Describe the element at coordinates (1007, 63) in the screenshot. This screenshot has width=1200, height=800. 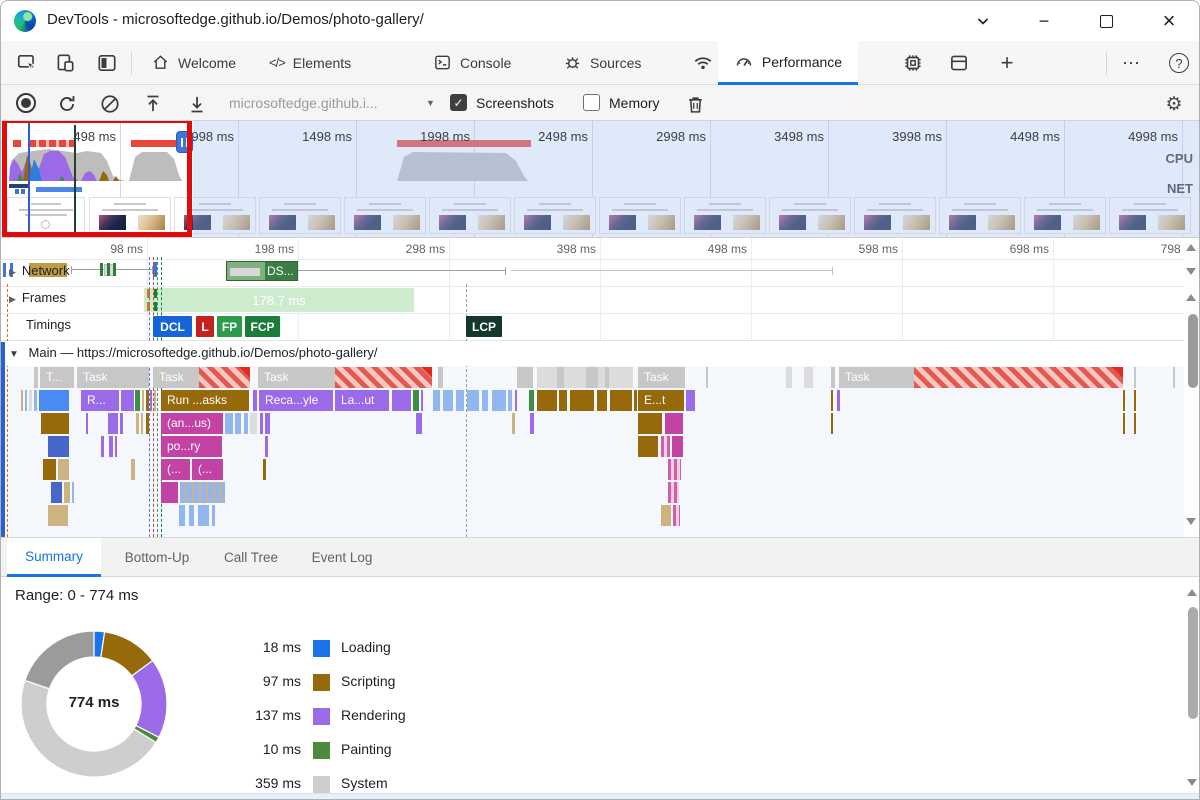
I see `add-tab-button: +` at that location.